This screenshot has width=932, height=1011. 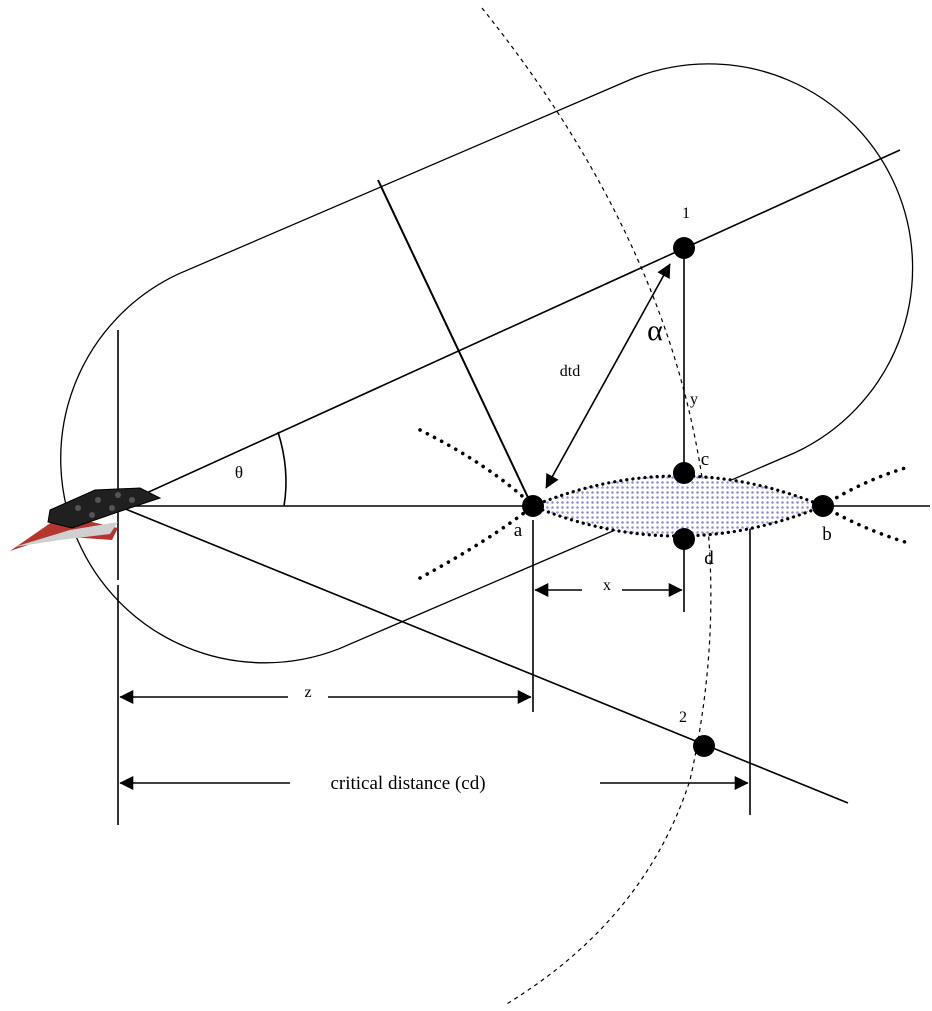 What do you see at coordinates (684, 539) in the screenshot?
I see `point-d-marker` at bounding box center [684, 539].